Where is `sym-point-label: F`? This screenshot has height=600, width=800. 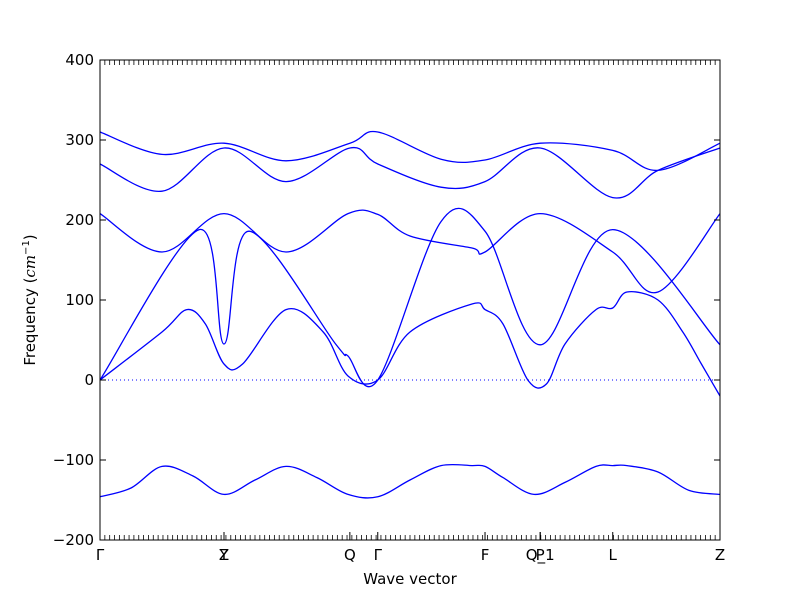 sym-point-label: F is located at coordinates (485, 555).